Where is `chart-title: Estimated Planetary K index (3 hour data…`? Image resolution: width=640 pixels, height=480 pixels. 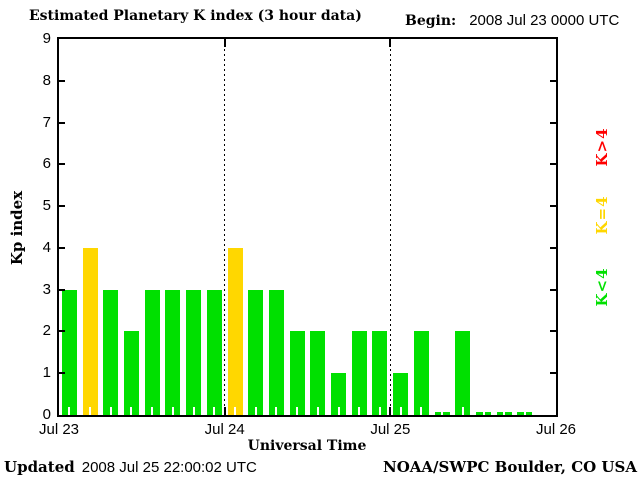 chart-title: Estimated Planetary K index (3 hour data… is located at coordinates (195, 16).